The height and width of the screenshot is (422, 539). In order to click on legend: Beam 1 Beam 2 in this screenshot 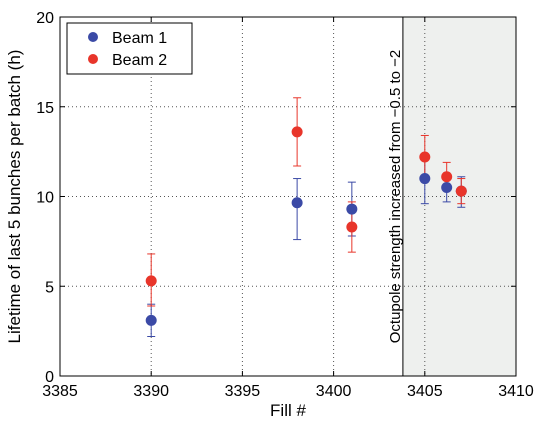, I will do `click(129, 48)`.